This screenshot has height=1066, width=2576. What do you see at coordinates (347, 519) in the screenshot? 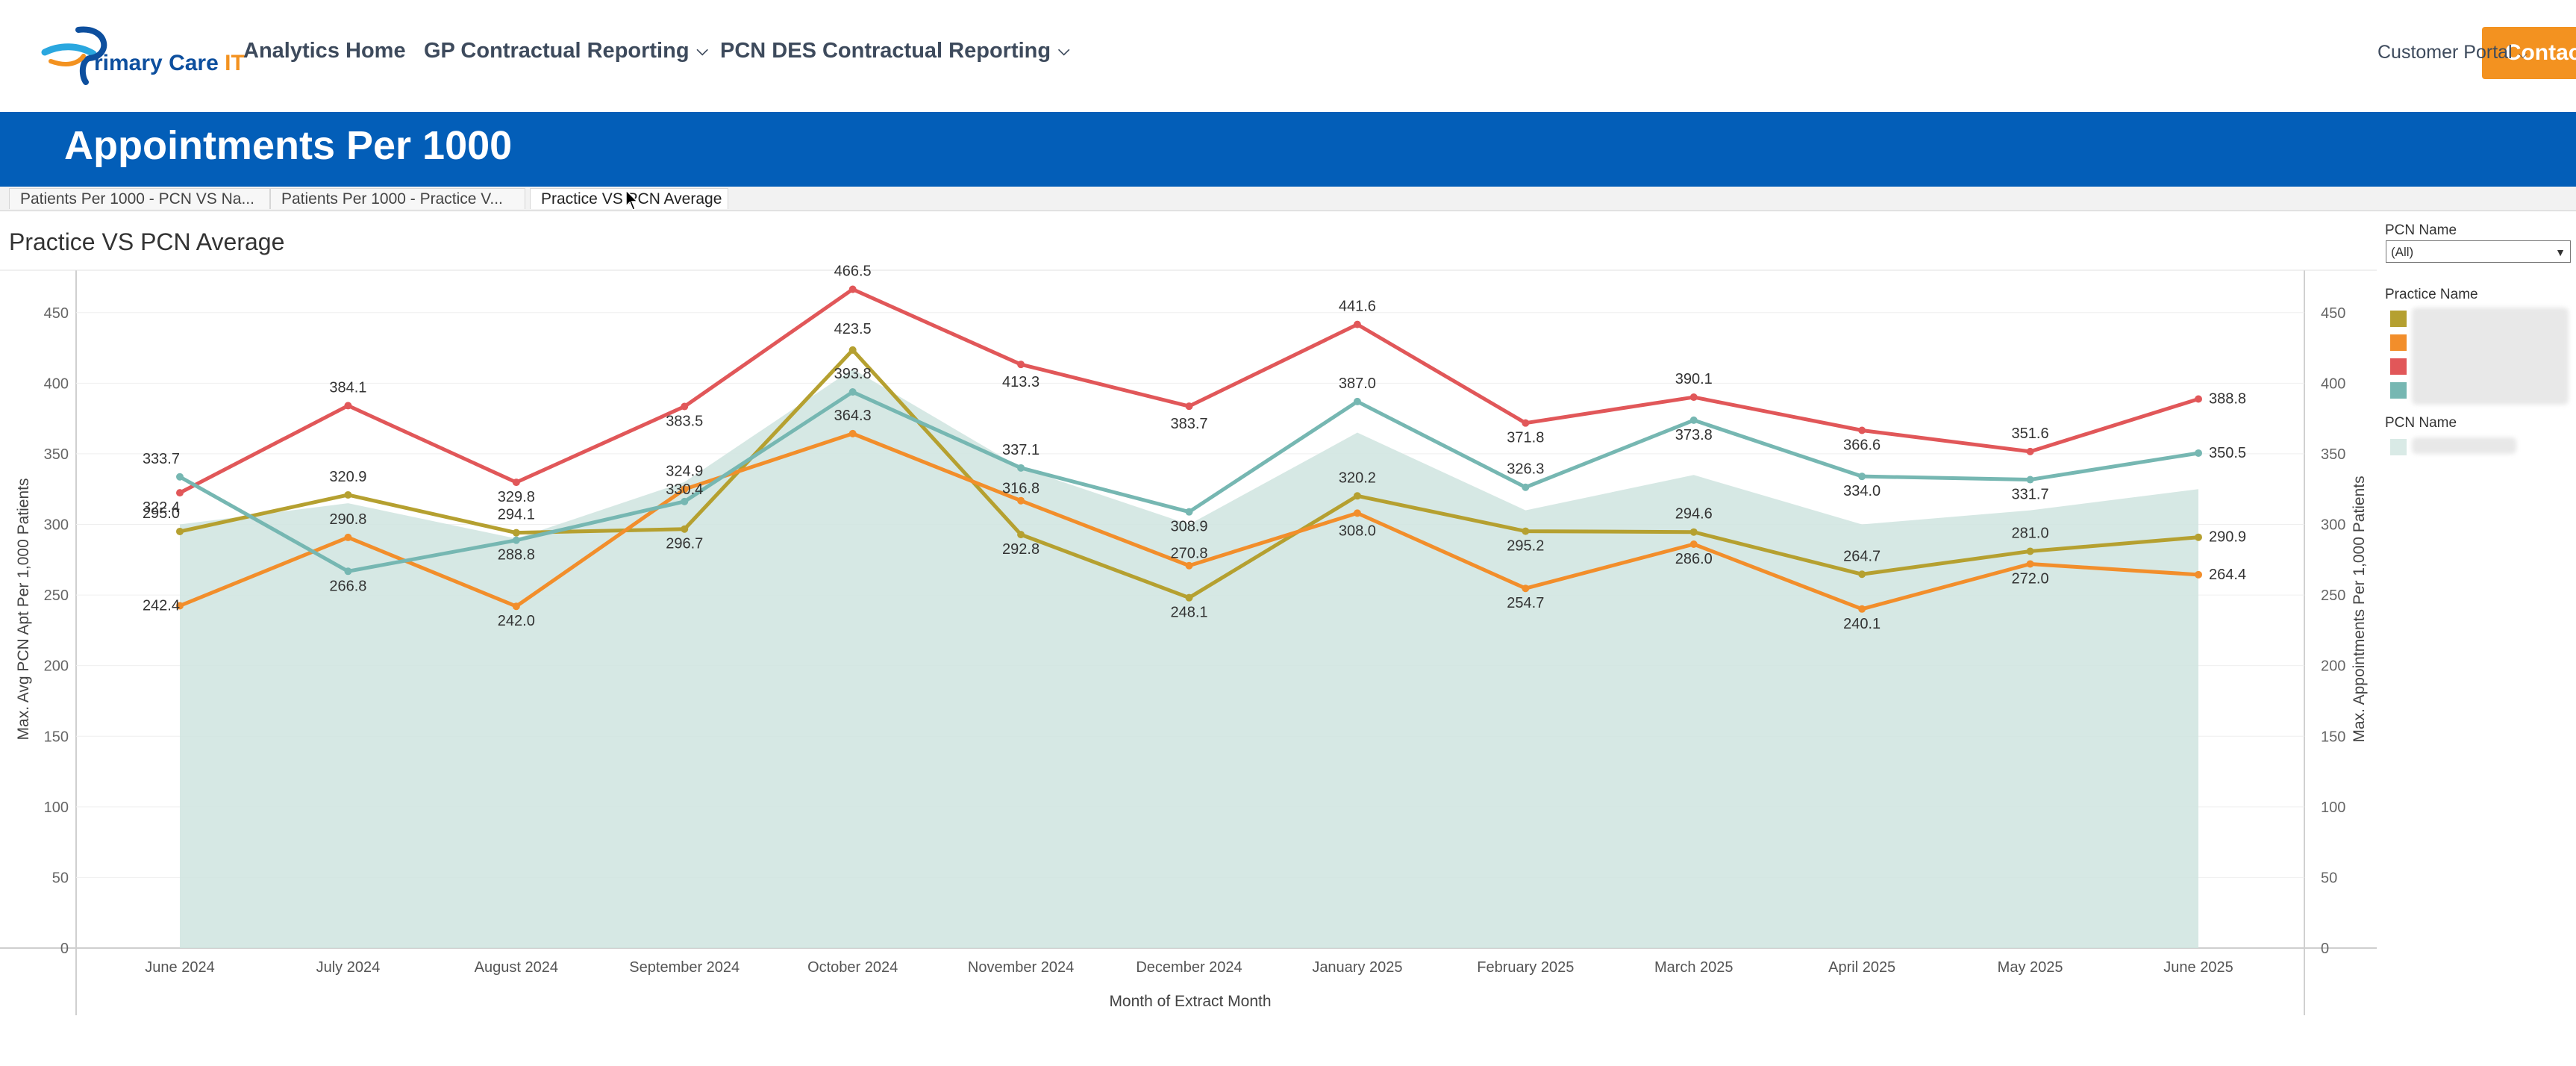
I see `data-label-orange: 290.8` at bounding box center [347, 519].